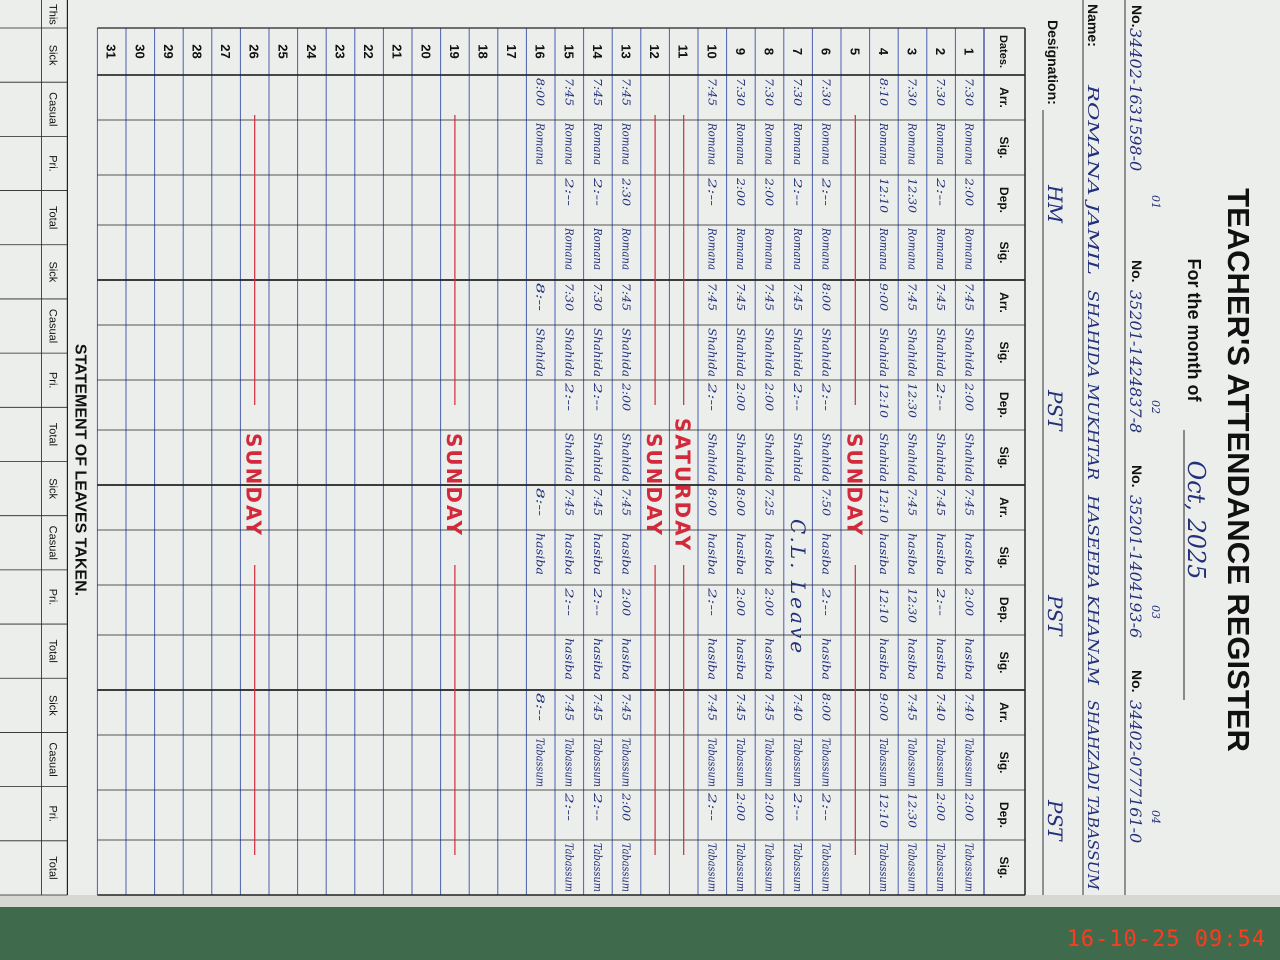 Image resolution: width=1280 pixels, height=960 pixels. What do you see at coordinates (1135, 566) in the screenshot?
I see `teacher-number: 35201-1404193-6` at bounding box center [1135, 566].